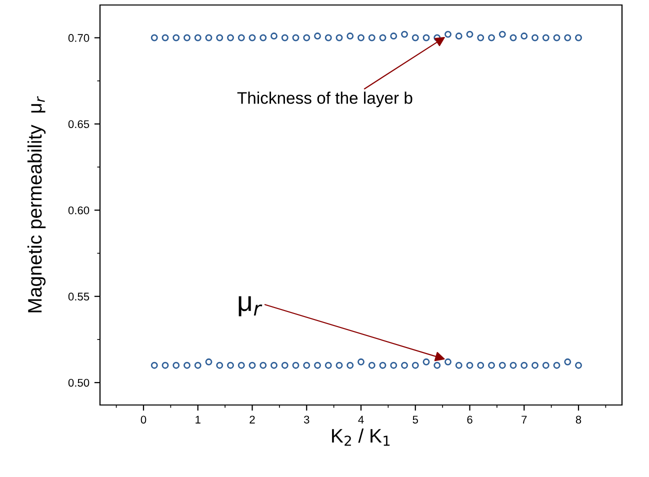  Describe the element at coordinates (469, 420) in the screenshot. I see `x-tick-label: 6` at that location.